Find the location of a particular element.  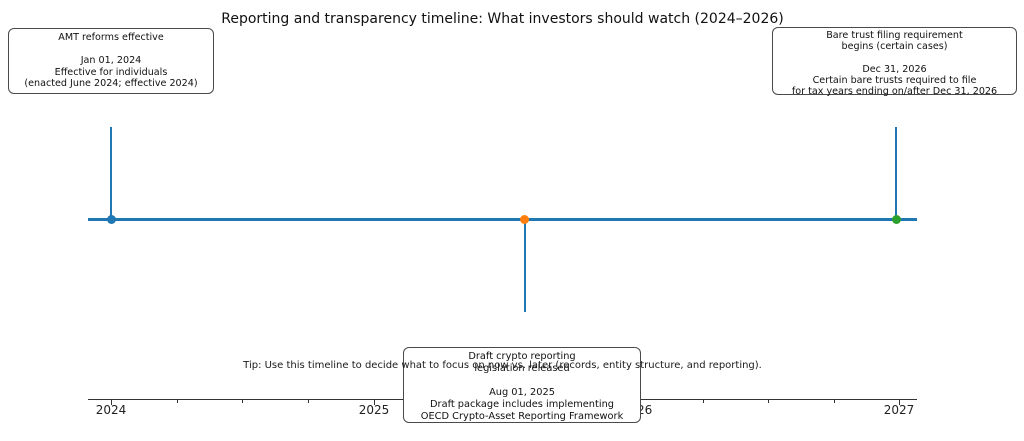

annotation-label: legislation released is located at coordinates (522, 368).